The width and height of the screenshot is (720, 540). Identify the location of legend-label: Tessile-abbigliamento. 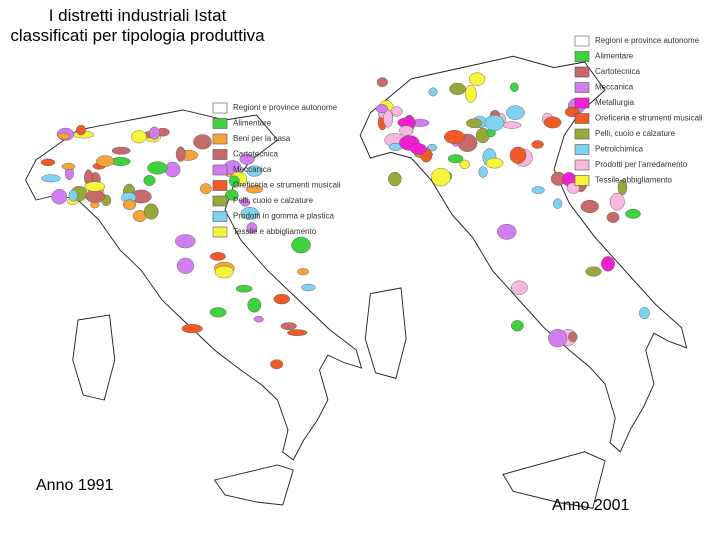
(633, 180).